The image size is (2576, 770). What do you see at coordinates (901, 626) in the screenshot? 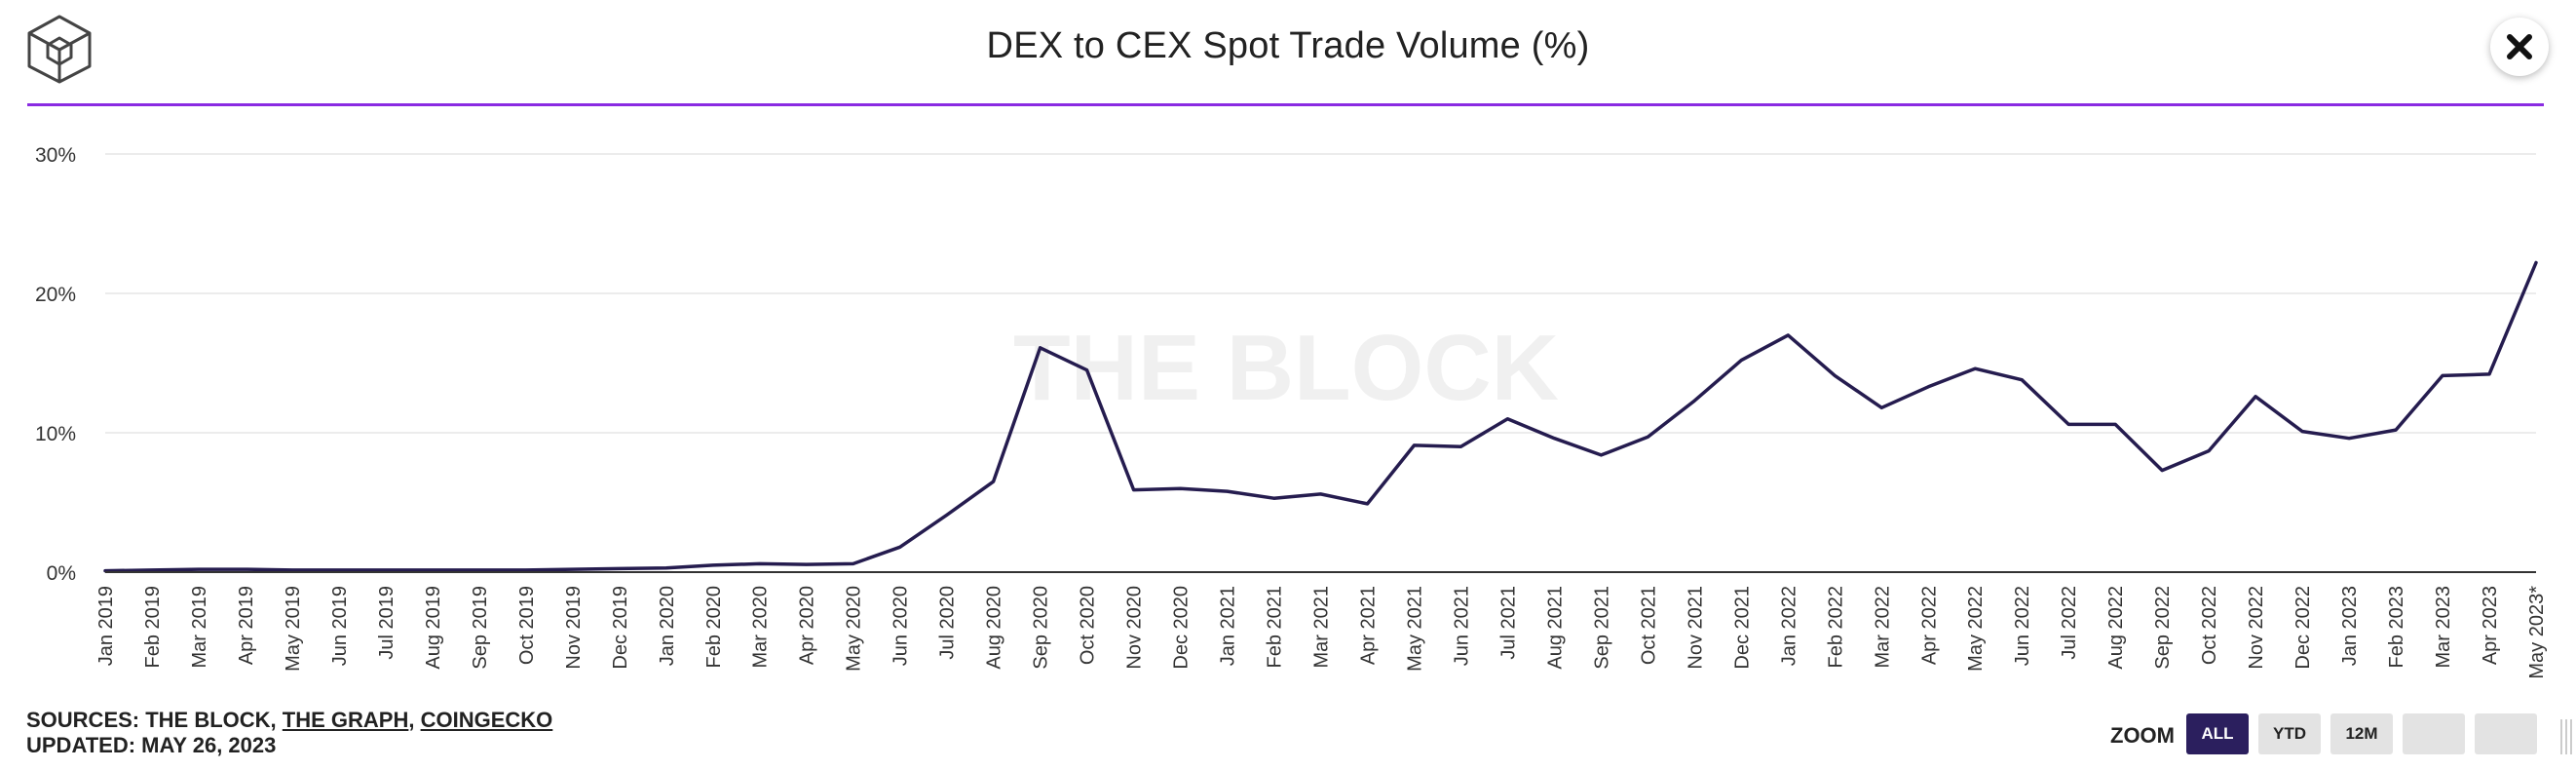
I see `x-tick-label: Jun 2020` at bounding box center [901, 626].